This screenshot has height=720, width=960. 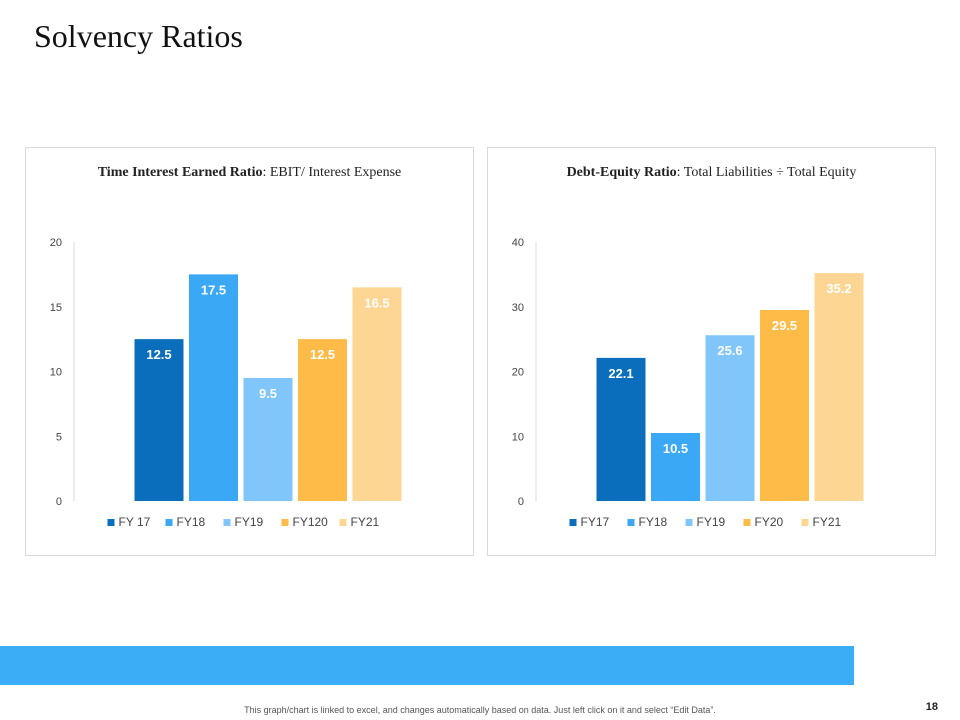 What do you see at coordinates (621, 172) in the screenshot?
I see `chart-heading-bold: Debt-Equity Ratio` at bounding box center [621, 172].